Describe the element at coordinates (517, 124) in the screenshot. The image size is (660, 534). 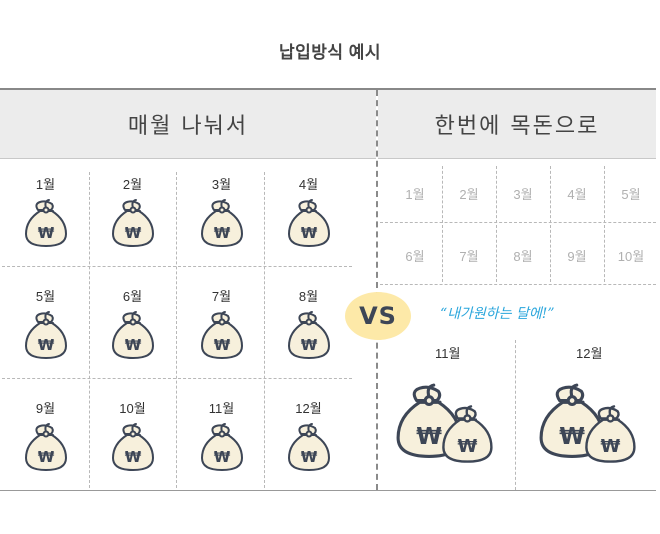
I see `lumpsum-header: 한번에 목돈으로` at that location.